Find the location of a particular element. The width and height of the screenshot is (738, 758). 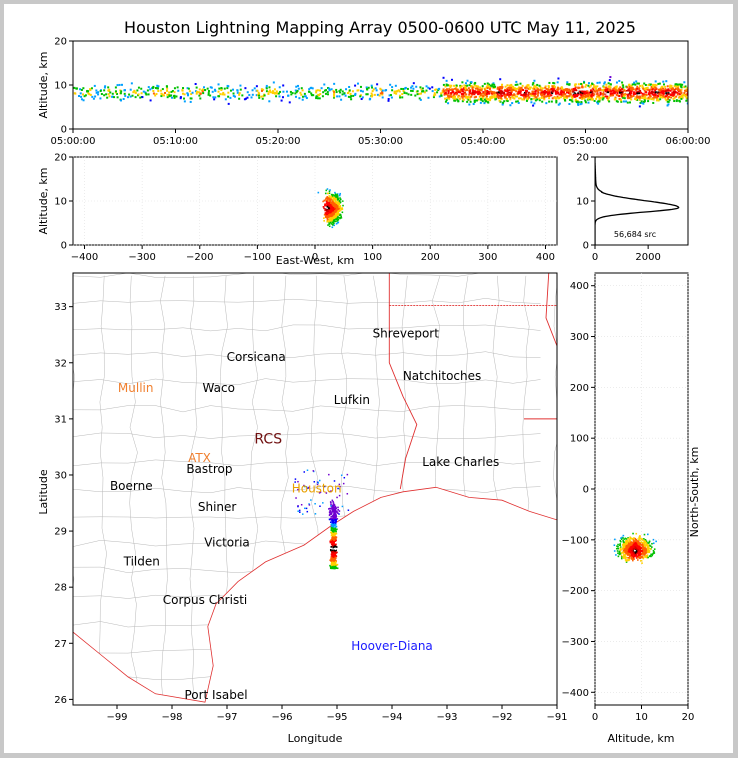

city-label: Bastrop is located at coordinates (209, 469).